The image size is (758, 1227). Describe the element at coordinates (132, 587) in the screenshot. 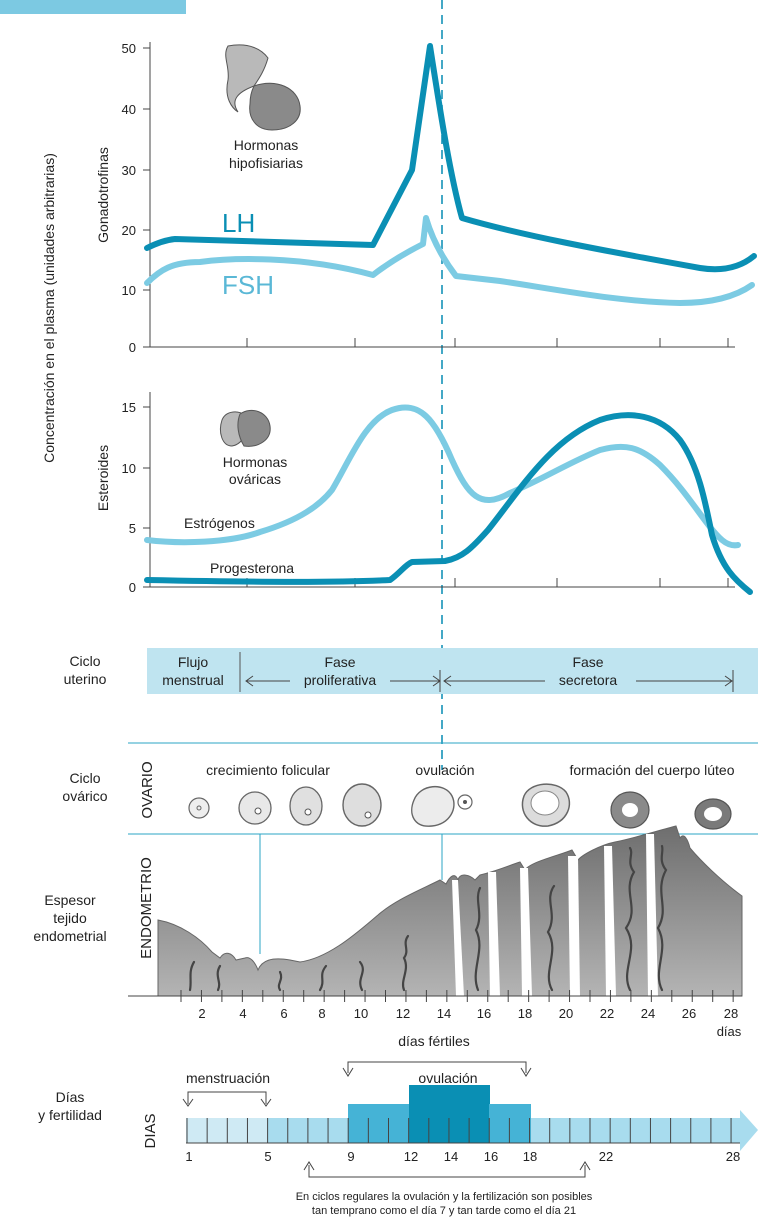

I see `ster-ytick-0: 0` at that location.